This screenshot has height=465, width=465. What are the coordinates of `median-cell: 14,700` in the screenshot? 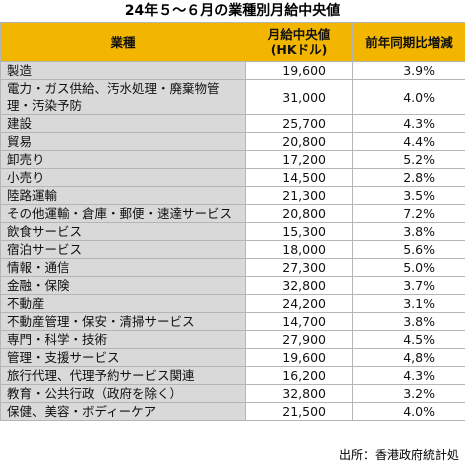 It's located at (299, 321).